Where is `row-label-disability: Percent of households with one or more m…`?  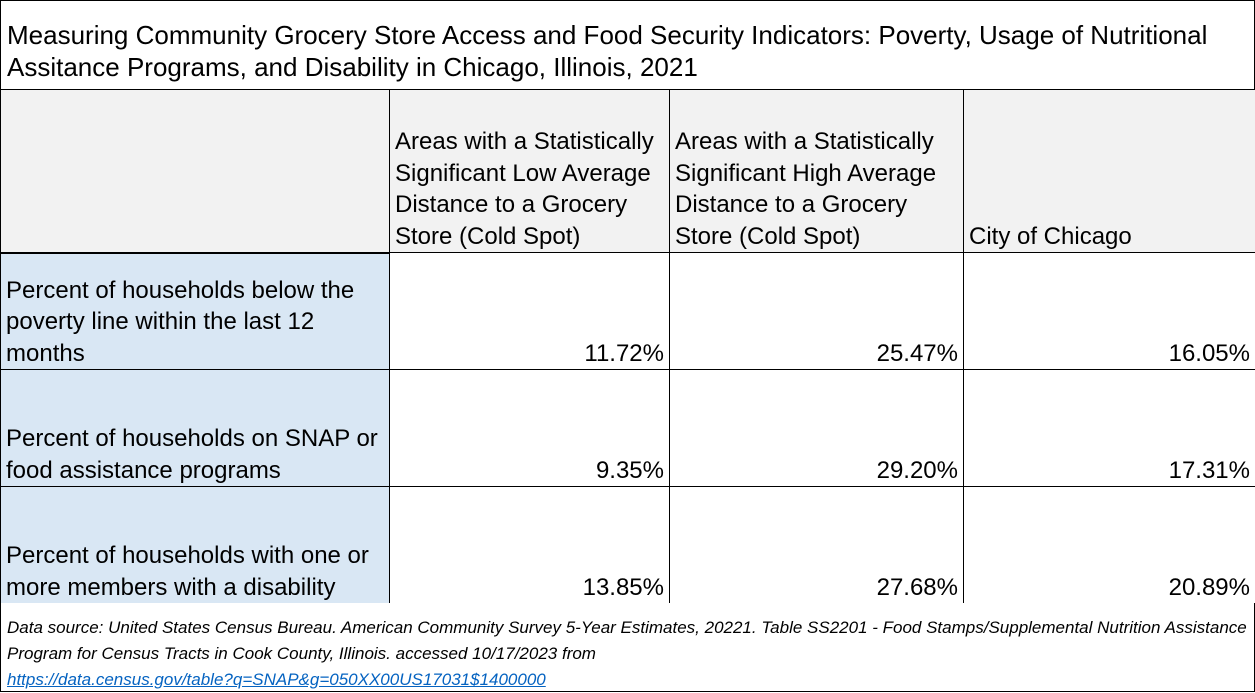 row-label-disability: Percent of households with one or more m… is located at coordinates (195, 545).